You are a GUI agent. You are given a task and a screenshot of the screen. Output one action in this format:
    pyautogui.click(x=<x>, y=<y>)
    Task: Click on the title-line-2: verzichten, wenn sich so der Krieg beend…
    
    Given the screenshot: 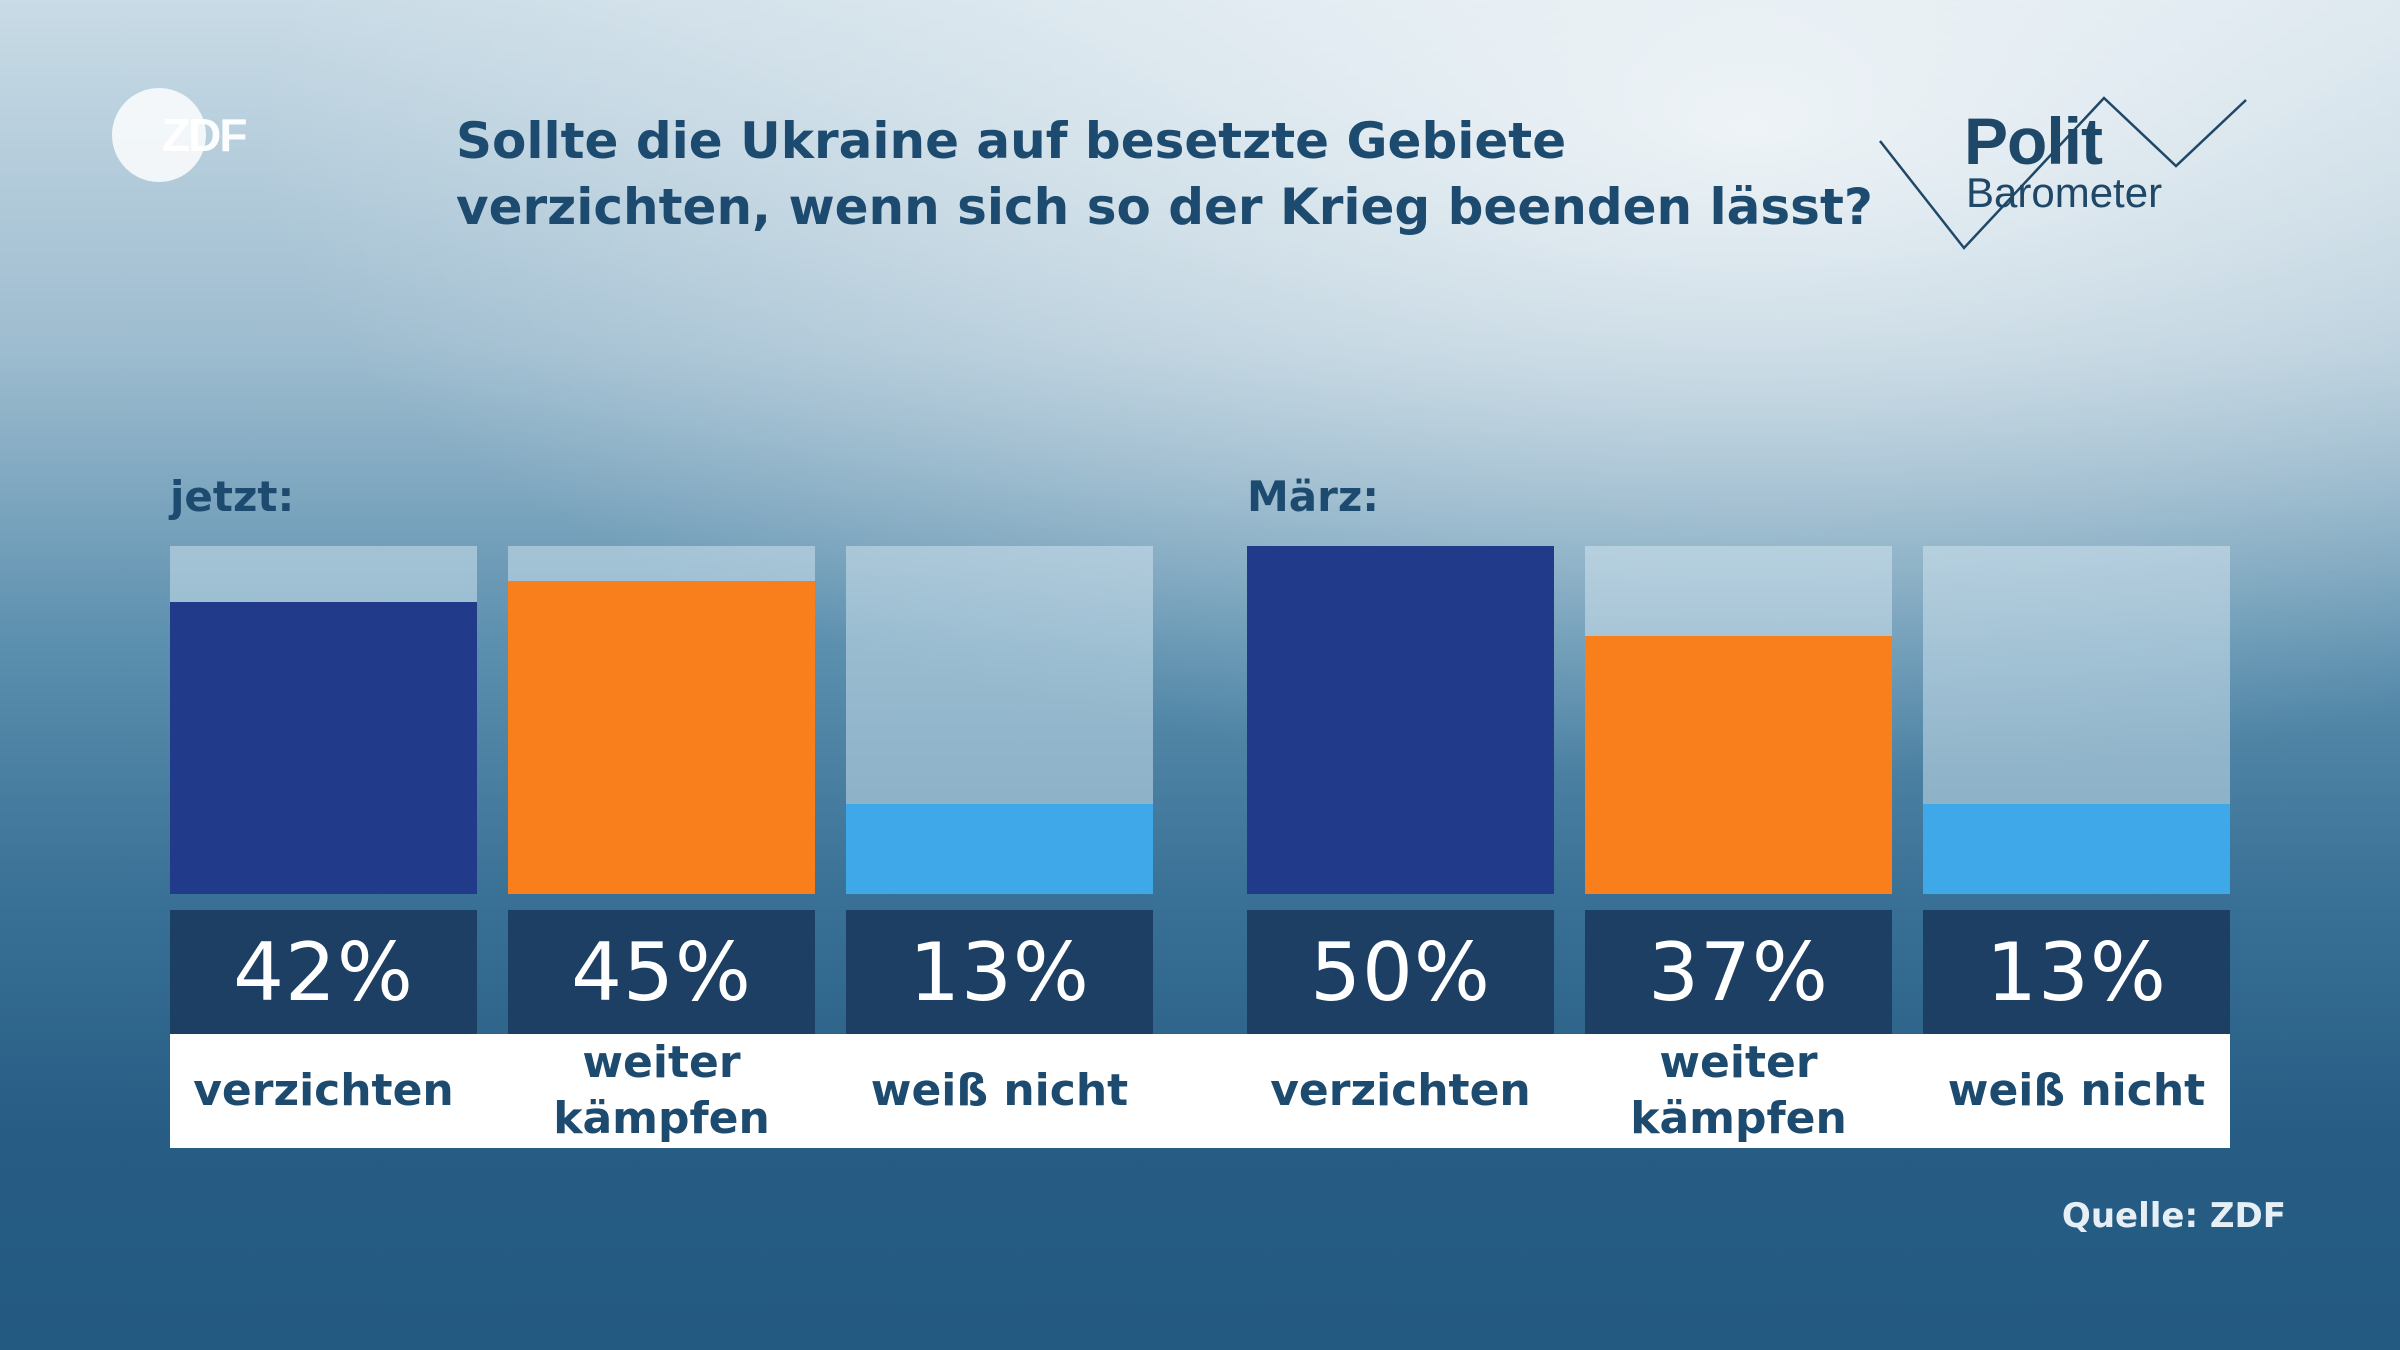 What is the action you would take?
    pyautogui.click(x=1164, y=207)
    